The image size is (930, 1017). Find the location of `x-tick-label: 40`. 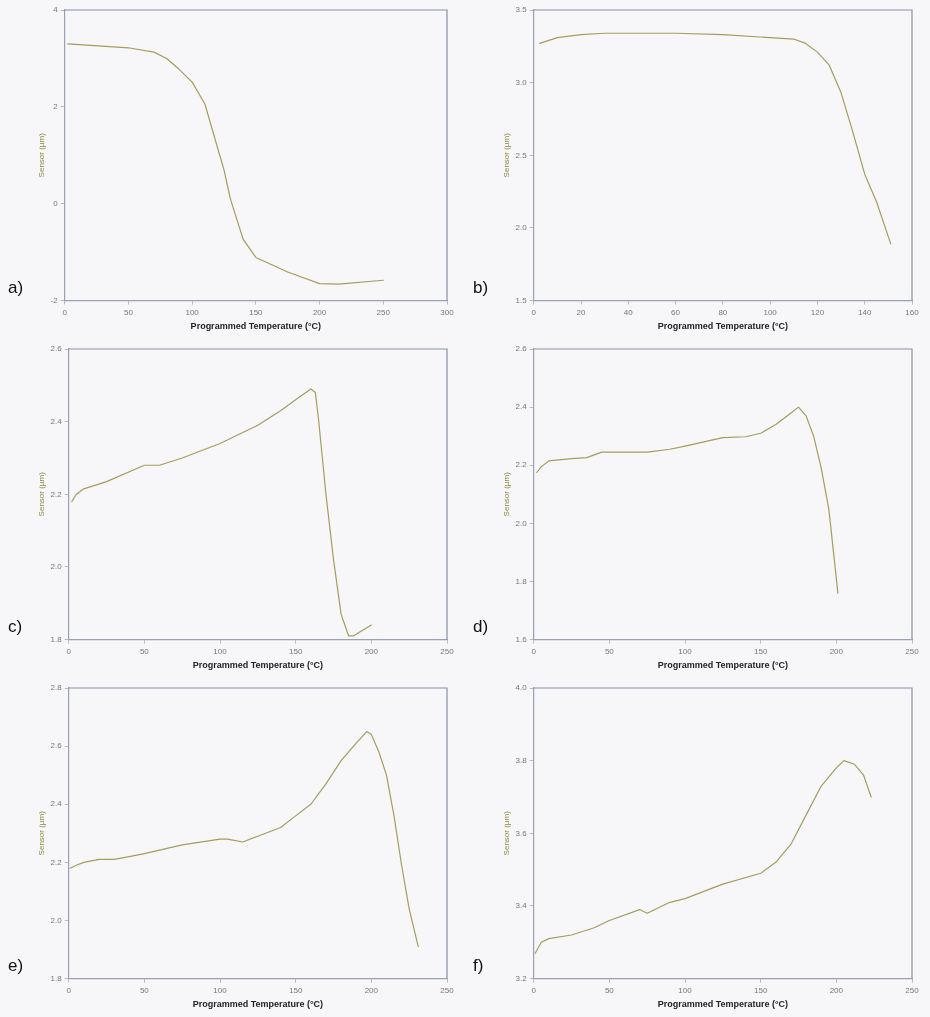

x-tick-label: 40 is located at coordinates (628, 312).